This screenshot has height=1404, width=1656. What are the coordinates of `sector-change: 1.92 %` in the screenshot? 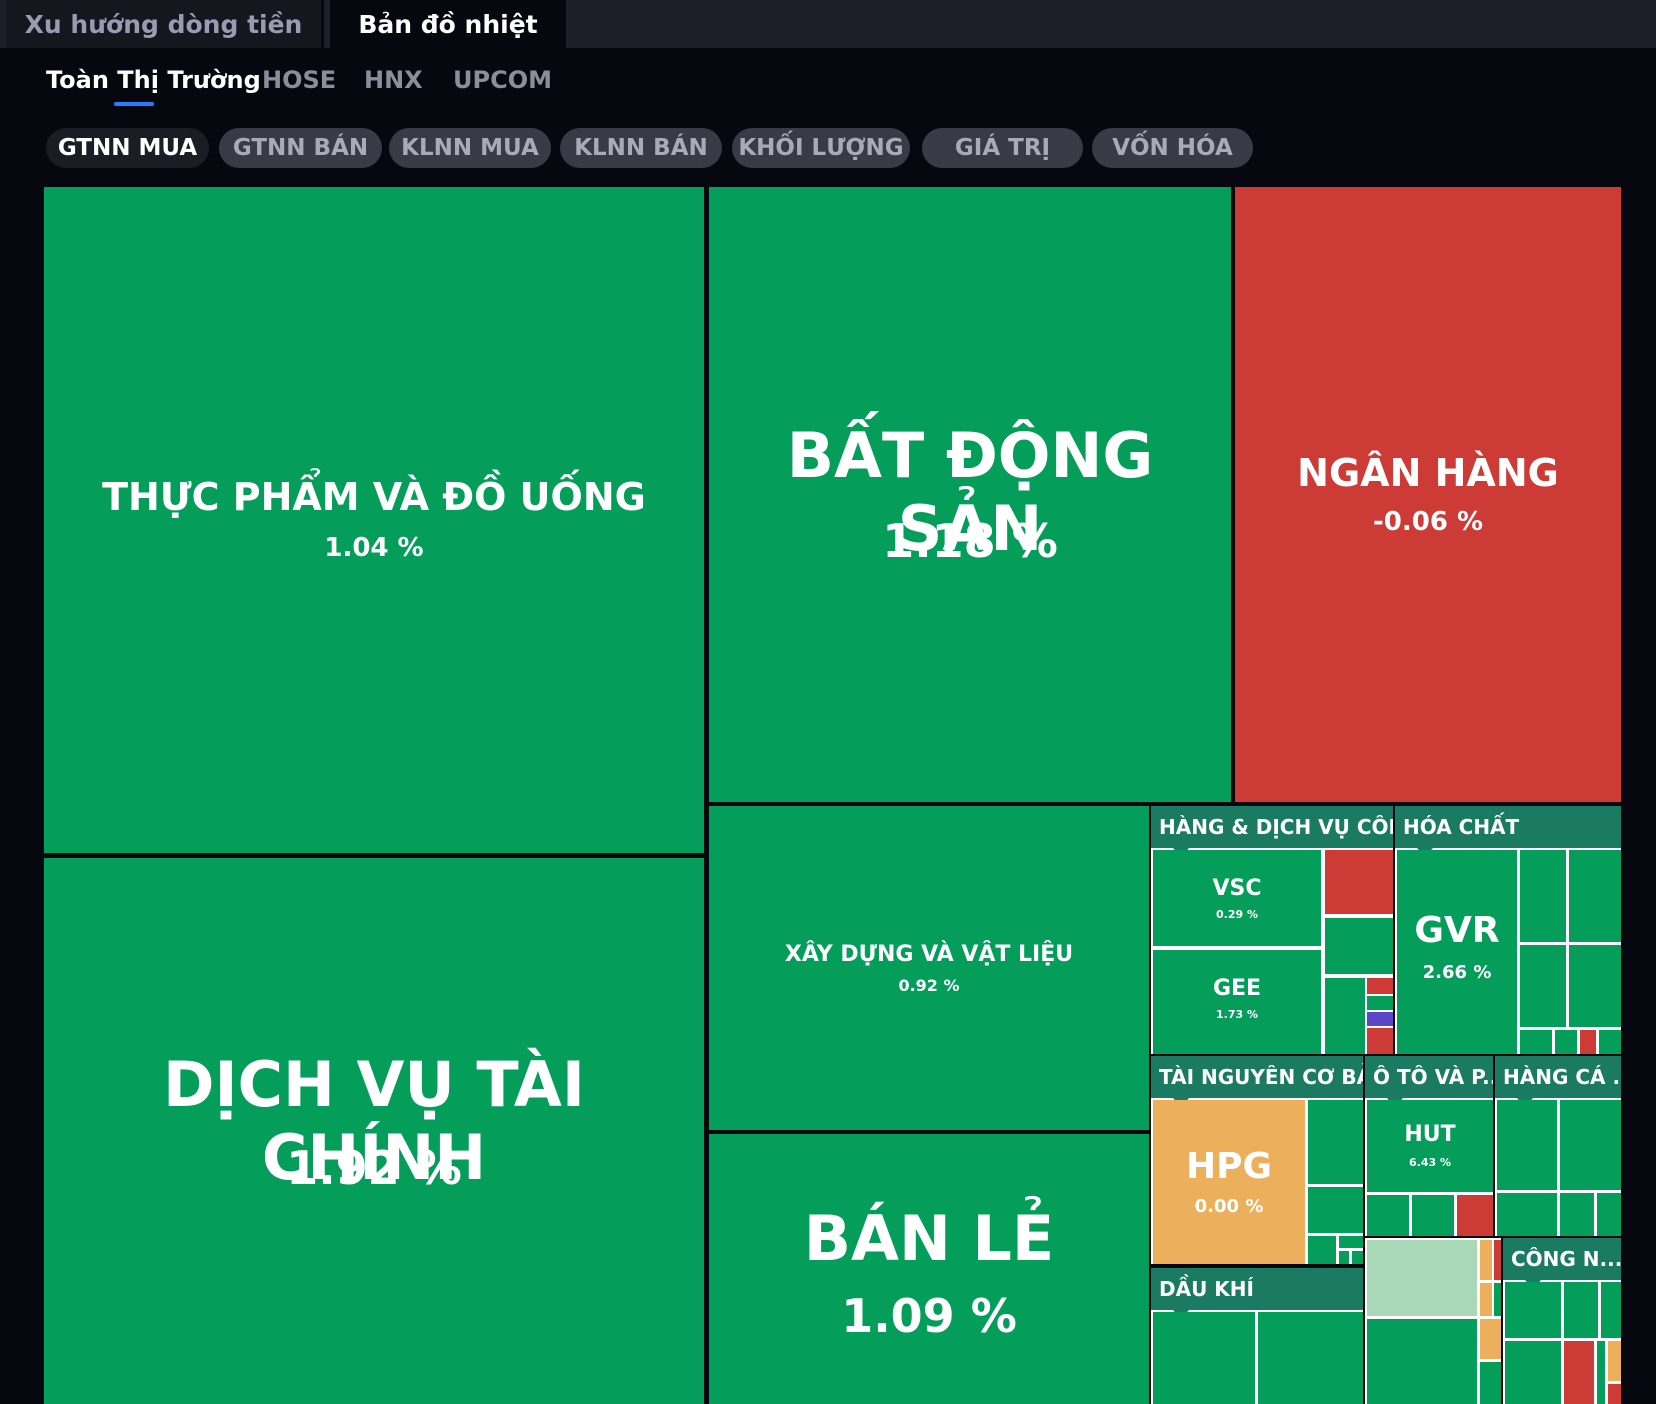 It's located at (374, 1168).